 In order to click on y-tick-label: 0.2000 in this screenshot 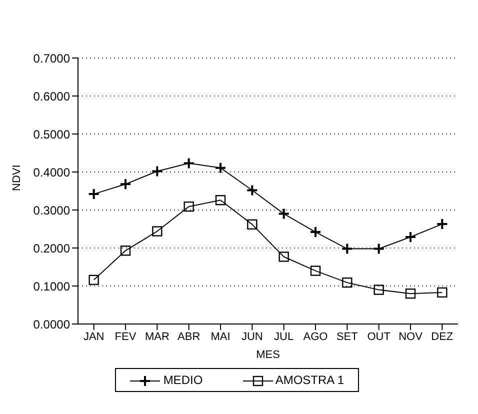, I will do `click(51, 248)`.